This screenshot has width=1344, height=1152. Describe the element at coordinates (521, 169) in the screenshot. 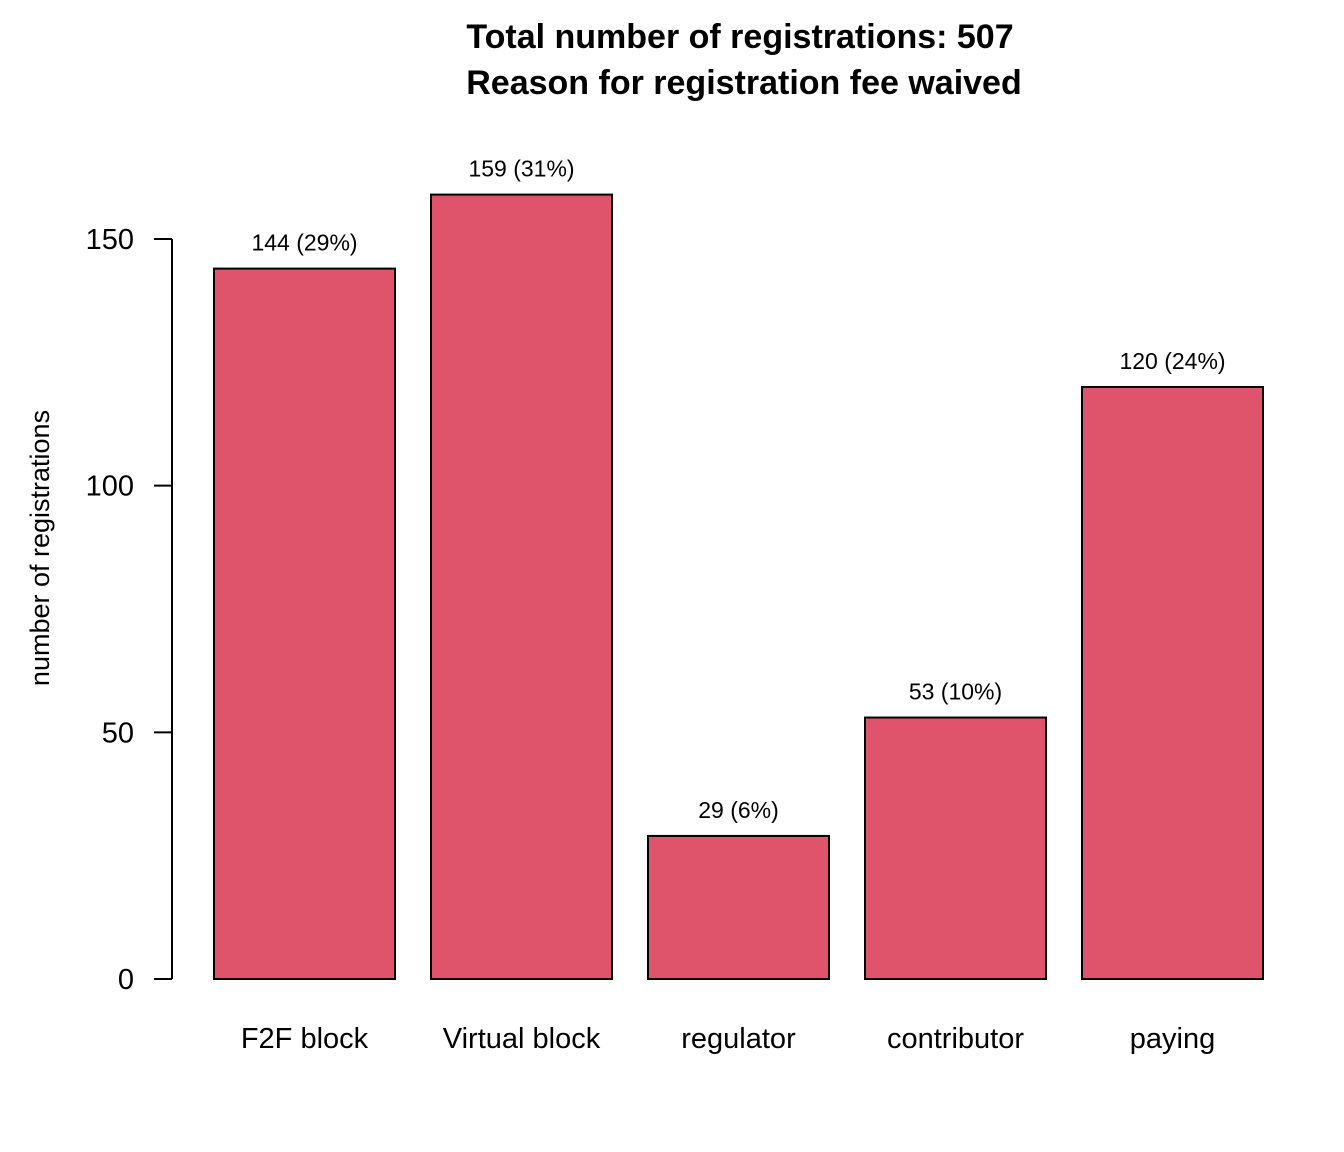

I see `bar-data-label: 159 (31%)` at that location.